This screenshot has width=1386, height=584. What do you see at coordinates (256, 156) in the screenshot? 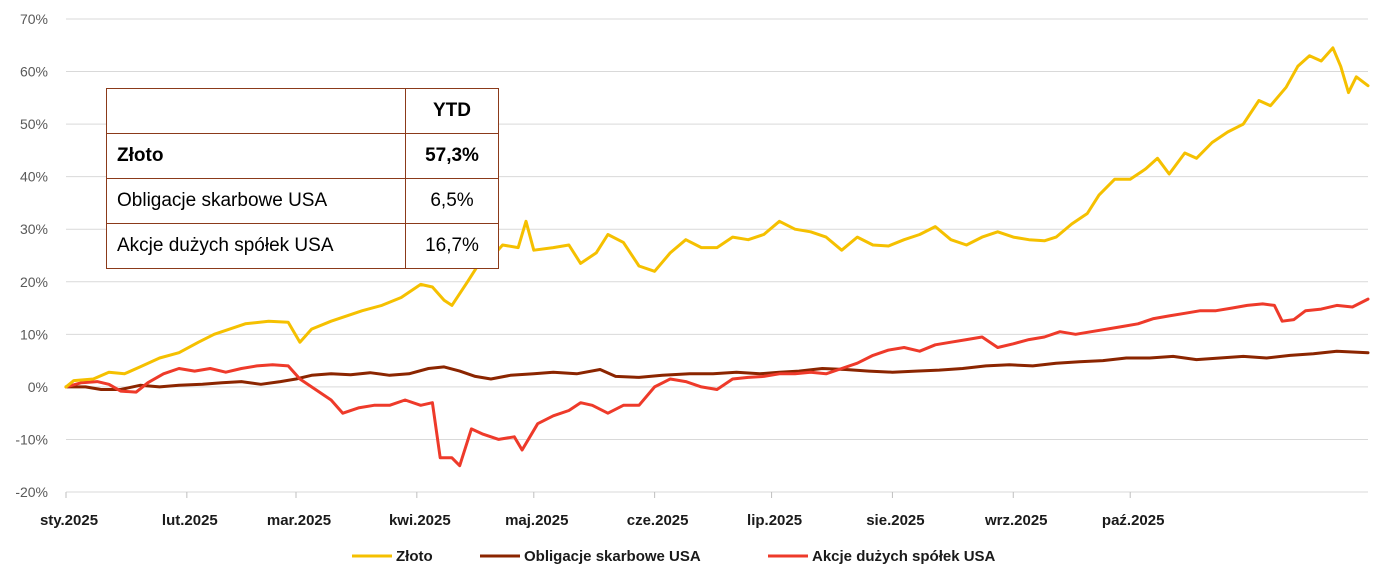
I see `ytd-row-name: Złoto` at bounding box center [256, 156].